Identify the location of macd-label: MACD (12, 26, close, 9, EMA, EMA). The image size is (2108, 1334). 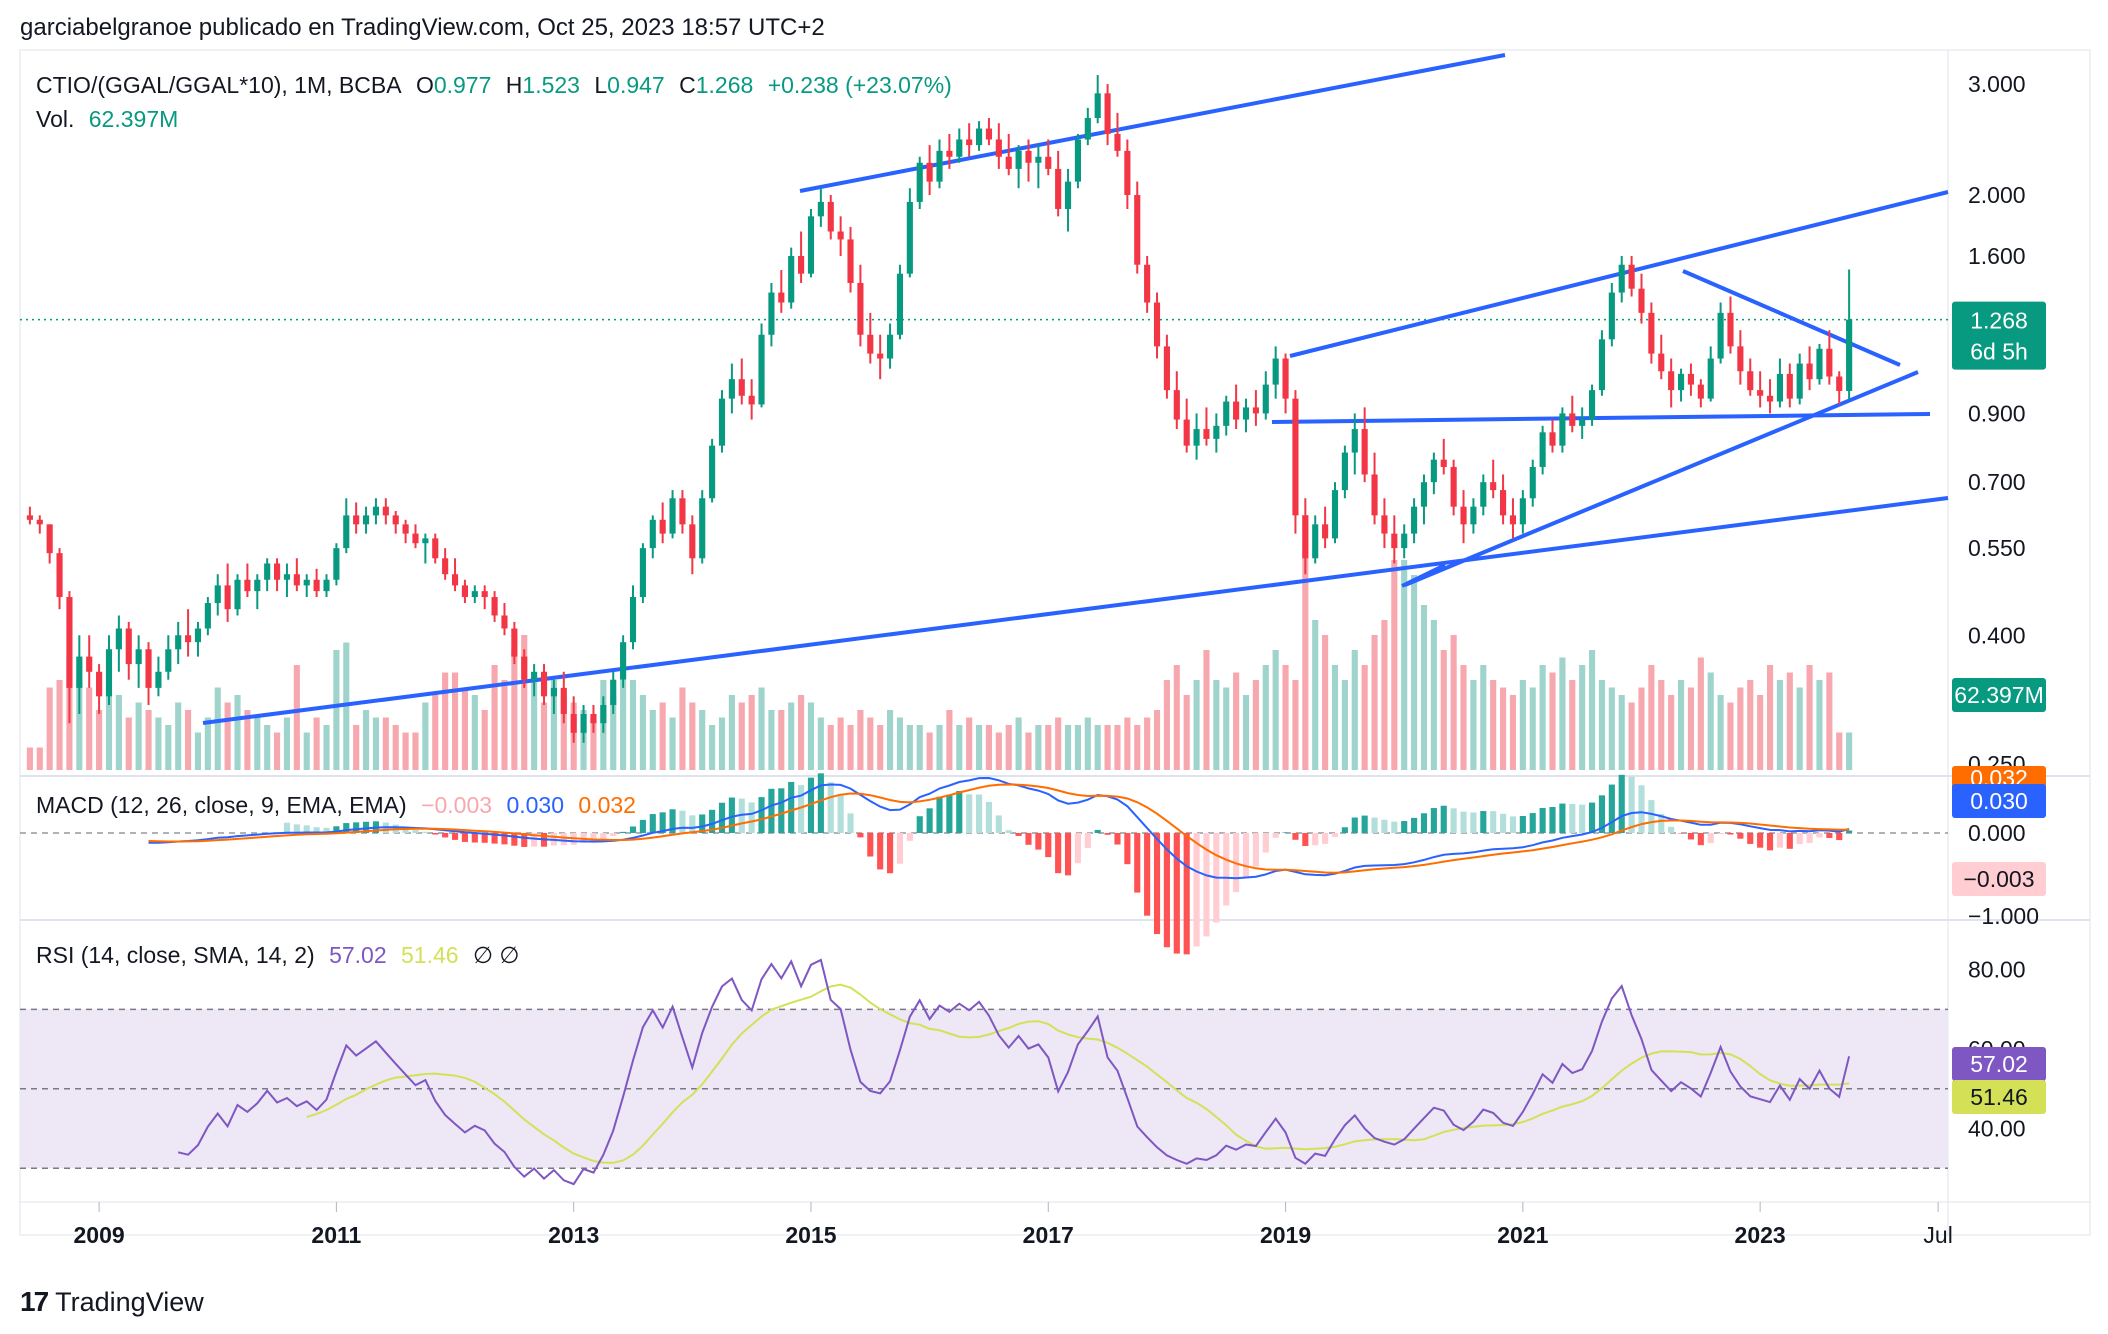
(221, 805).